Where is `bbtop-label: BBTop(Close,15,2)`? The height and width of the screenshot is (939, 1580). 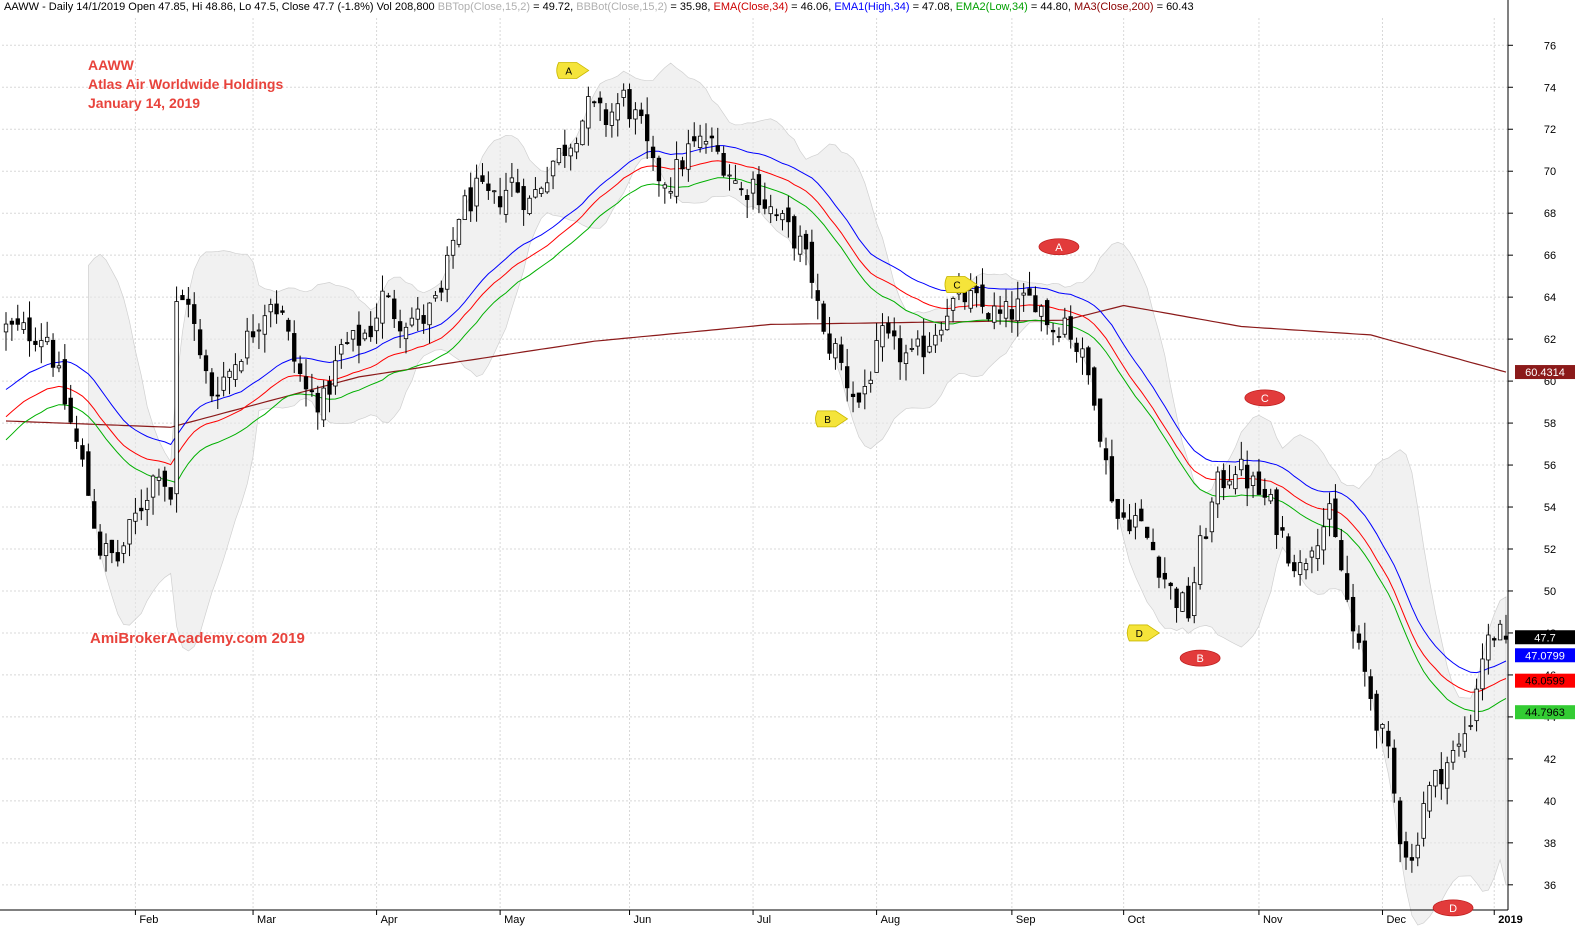
bbtop-label: BBTop(Close,15,2) is located at coordinates (484, 7).